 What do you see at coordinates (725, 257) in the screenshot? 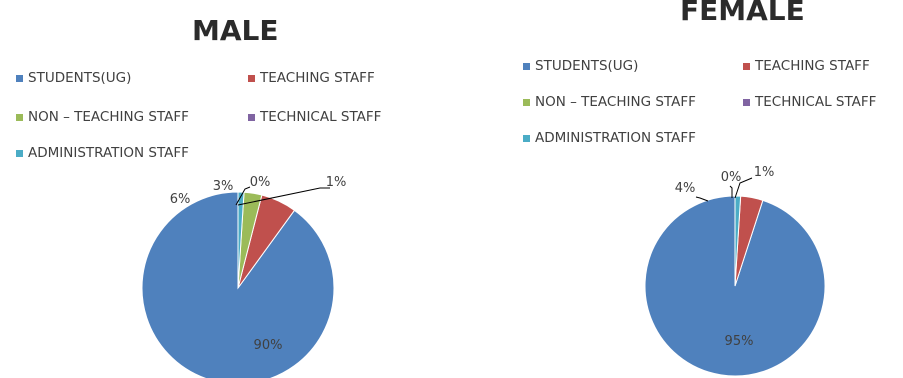
I see `data-labels: 95% 4% 0% 1%` at bounding box center [725, 257].